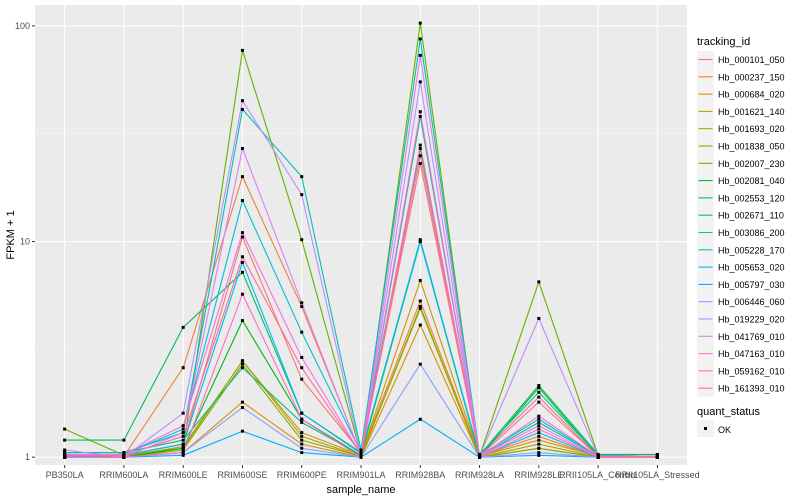  Describe the element at coordinates (723, 42) in the screenshot. I see `legend-title: tracking_id` at that location.